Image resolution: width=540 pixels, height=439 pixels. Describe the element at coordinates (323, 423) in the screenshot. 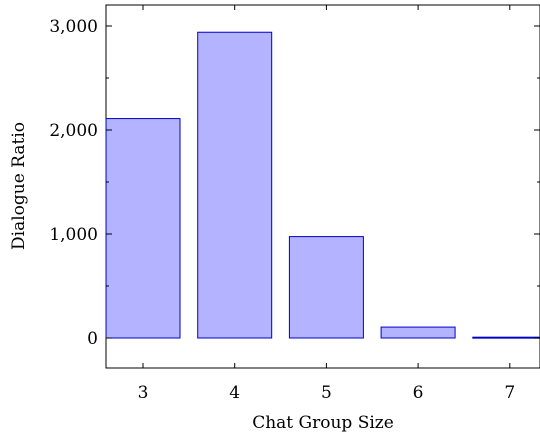

I see `x-axis-label: Chat Group Size` at that location.